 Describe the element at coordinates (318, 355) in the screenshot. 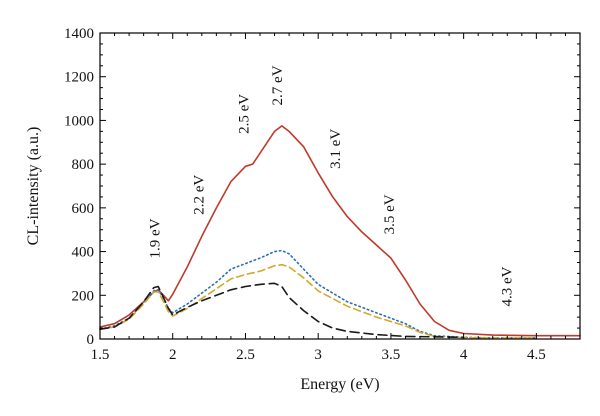

I see `x-tick-label: 3` at that location.